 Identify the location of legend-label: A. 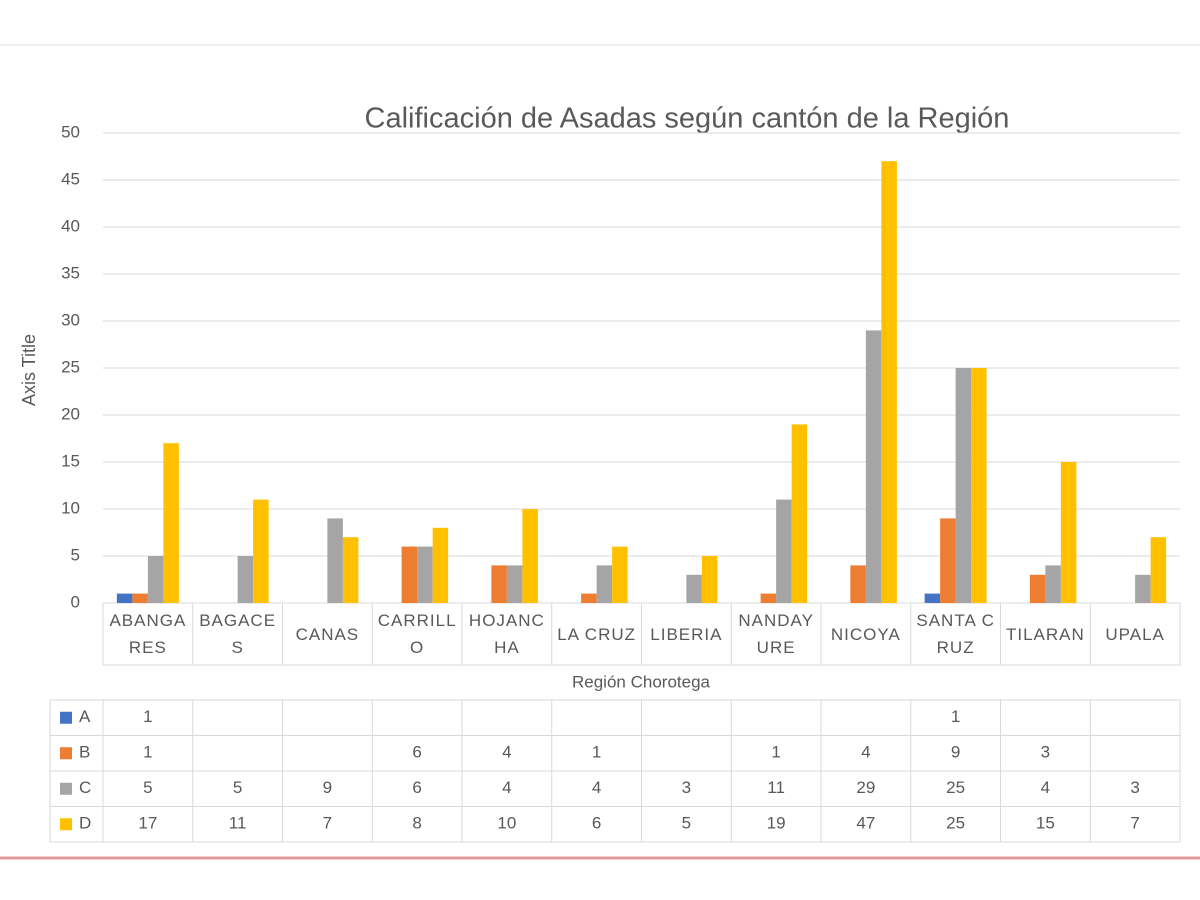
(85, 716).